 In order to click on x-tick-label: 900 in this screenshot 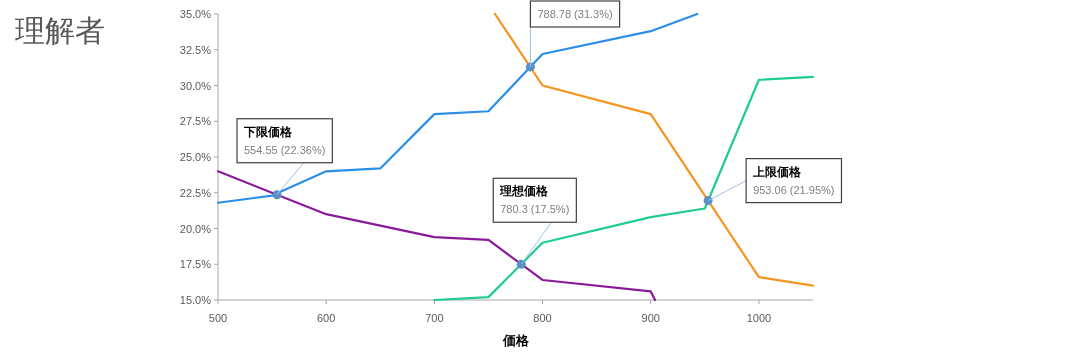, I will do `click(650, 318)`.